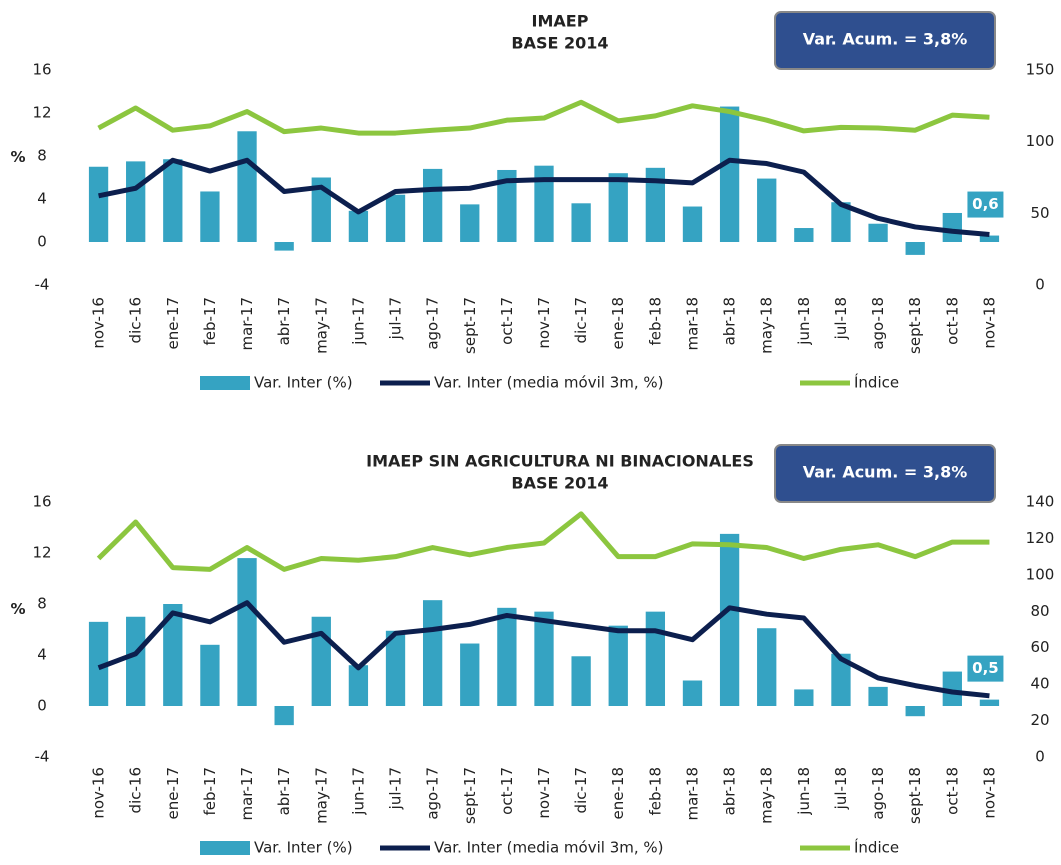  What do you see at coordinates (1040, 502) in the screenshot?
I see `y2-tick-label: 140` at bounding box center [1040, 502].